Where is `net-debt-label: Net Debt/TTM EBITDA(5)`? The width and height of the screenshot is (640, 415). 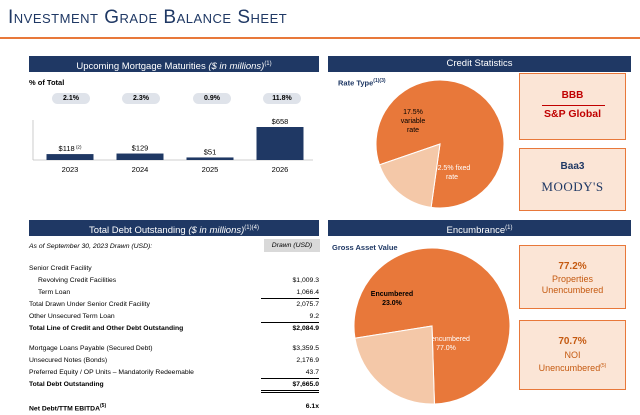
net-debt-label: Net Debt/TTM EBITDA(5) is located at coordinates (67, 407).